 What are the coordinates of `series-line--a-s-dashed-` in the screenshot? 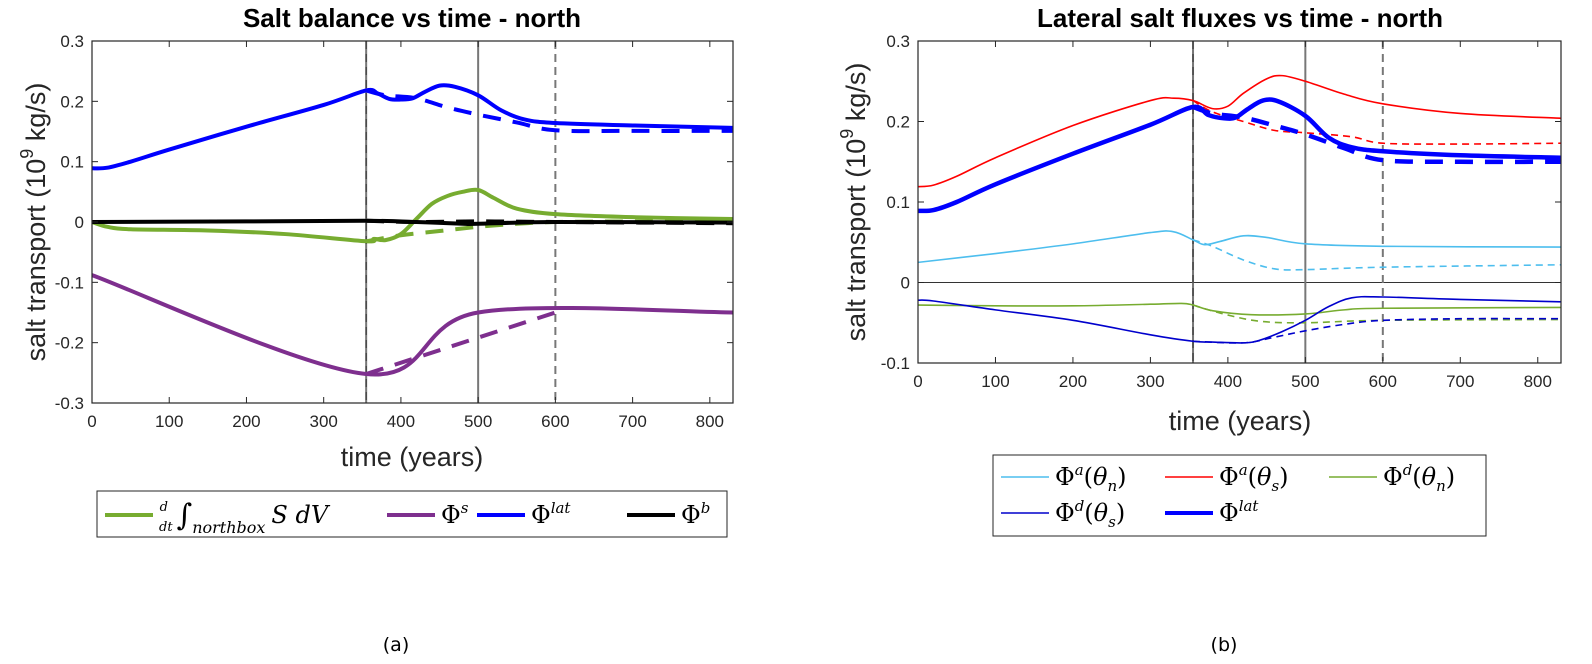 It's located at (1376, 122).